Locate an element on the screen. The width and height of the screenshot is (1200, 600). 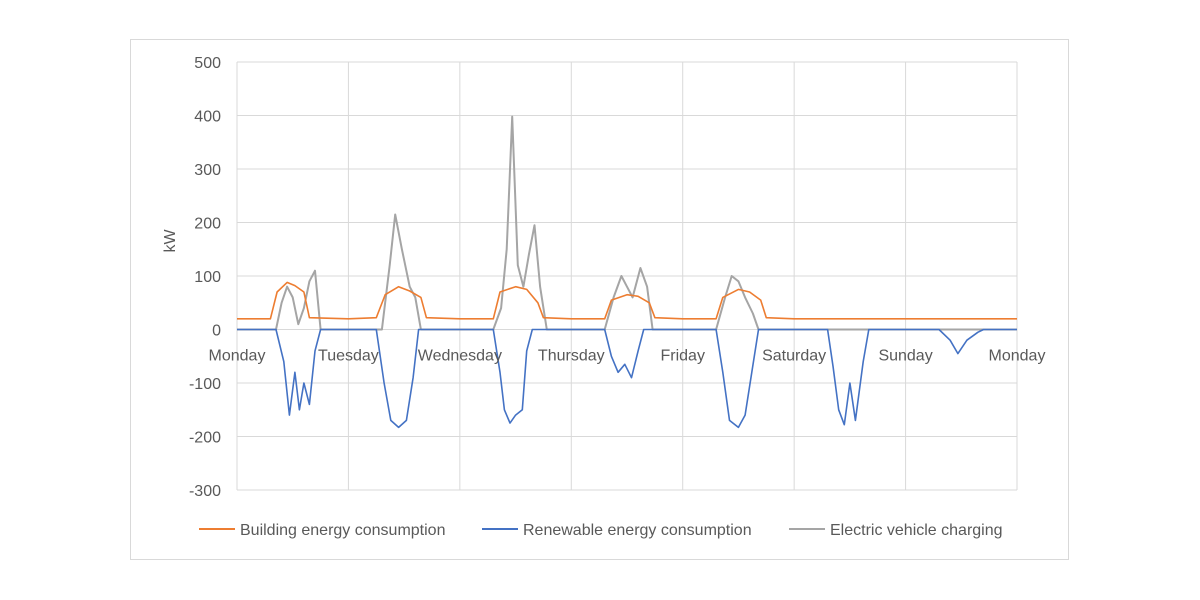
x-tick-label: Saturday is located at coordinates (794, 356).